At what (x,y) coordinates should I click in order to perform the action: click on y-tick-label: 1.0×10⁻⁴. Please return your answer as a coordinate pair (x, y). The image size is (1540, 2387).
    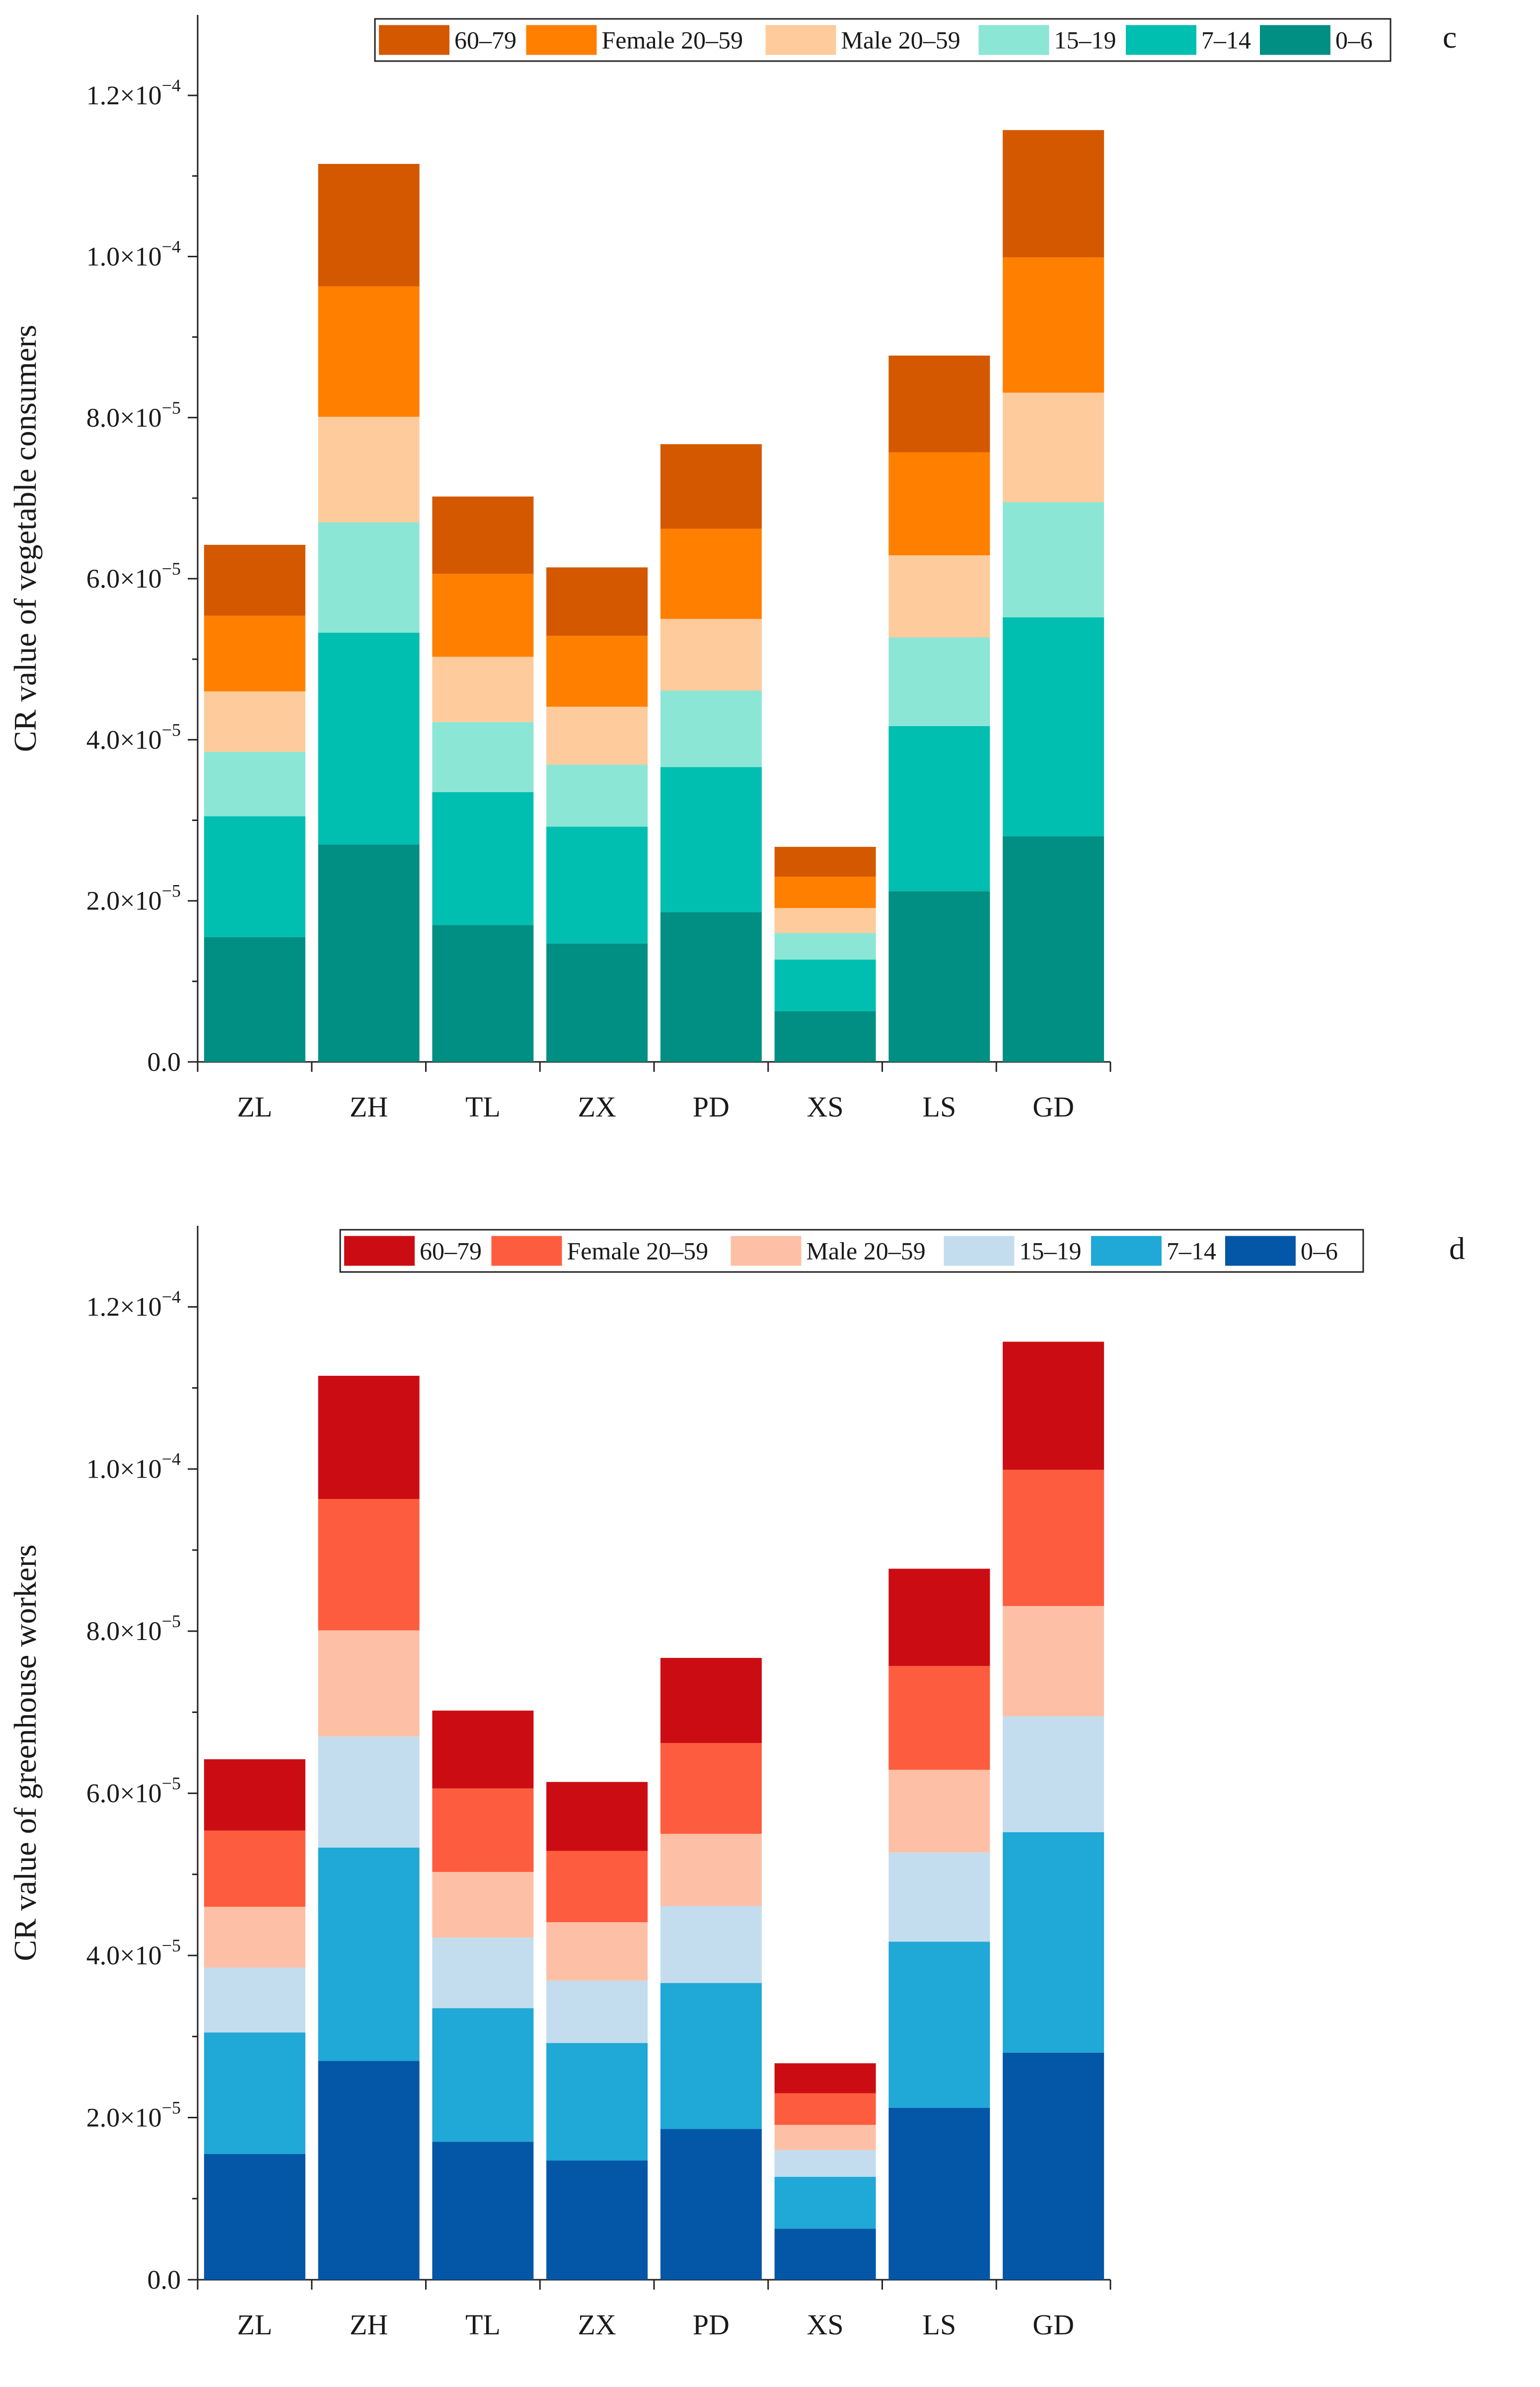
    Looking at the image, I should click on (133, 1466).